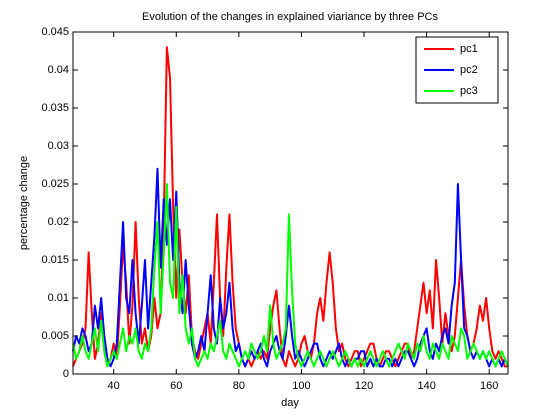 This screenshot has height=420, width=560. Describe the element at coordinates (55, 336) in the screenshot. I see `y-tick-label: 0.005` at that location.